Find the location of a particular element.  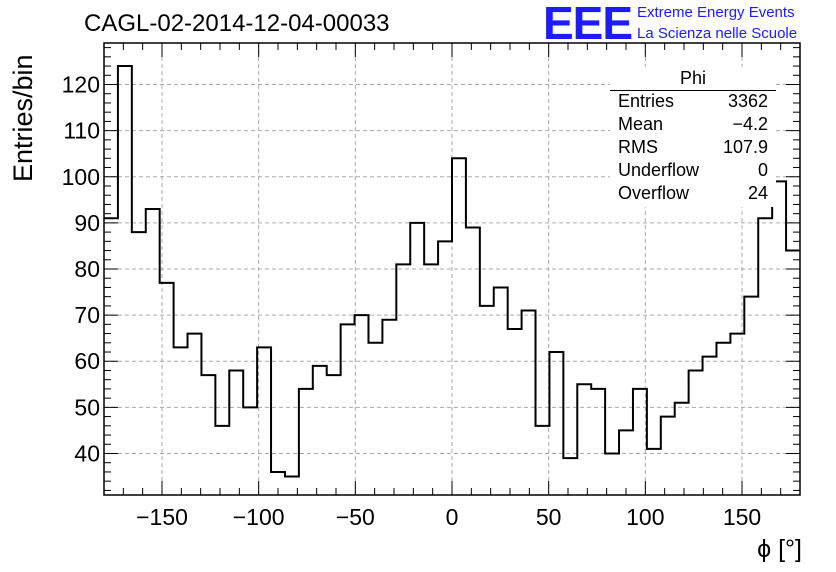

chart-title: CAGL-02-2014-12-04-00033 is located at coordinates (237, 23).